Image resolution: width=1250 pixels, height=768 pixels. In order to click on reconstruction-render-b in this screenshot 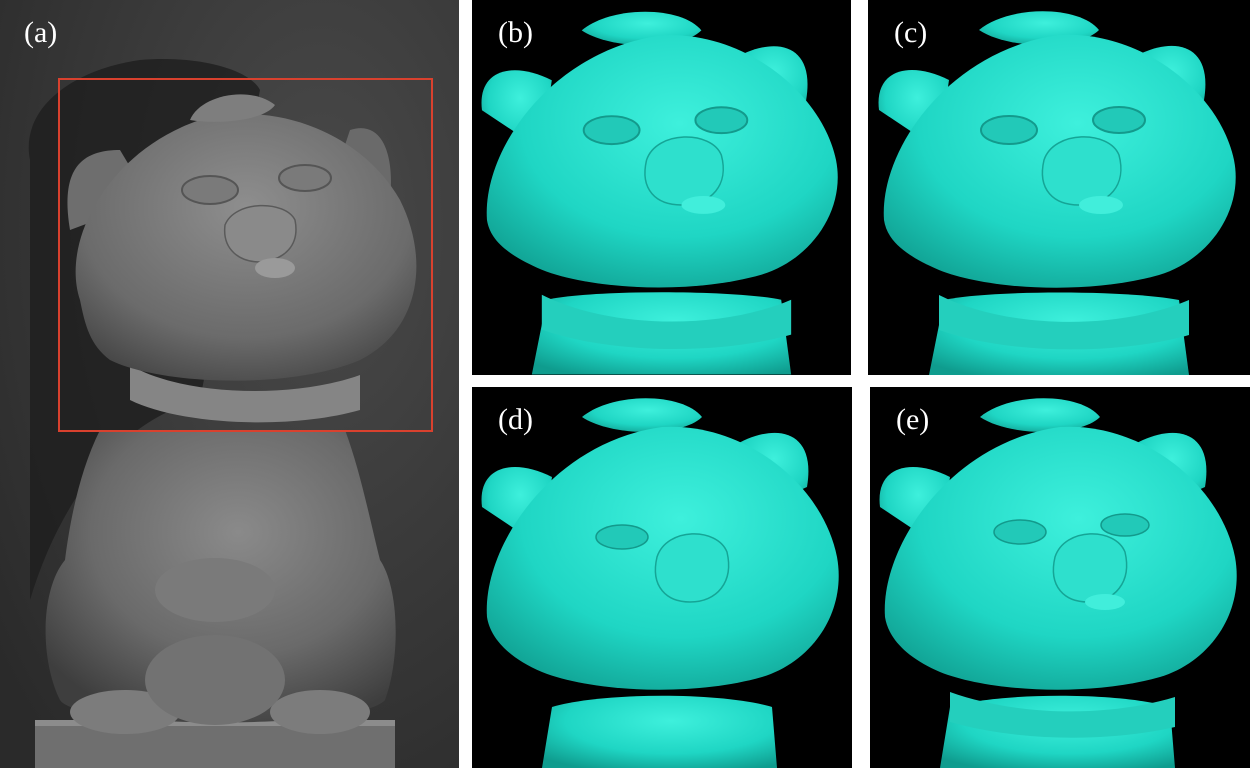, I will do `click(661, 187)`.